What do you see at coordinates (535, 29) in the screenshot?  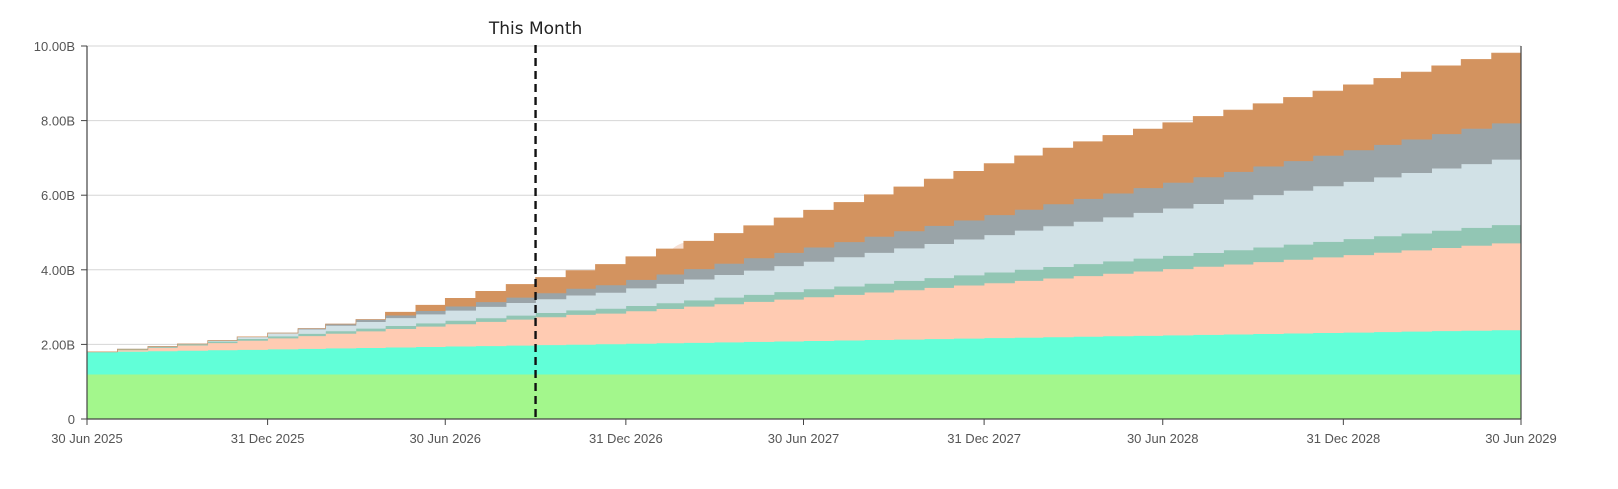 I see `this-month-label: This Month` at bounding box center [535, 29].